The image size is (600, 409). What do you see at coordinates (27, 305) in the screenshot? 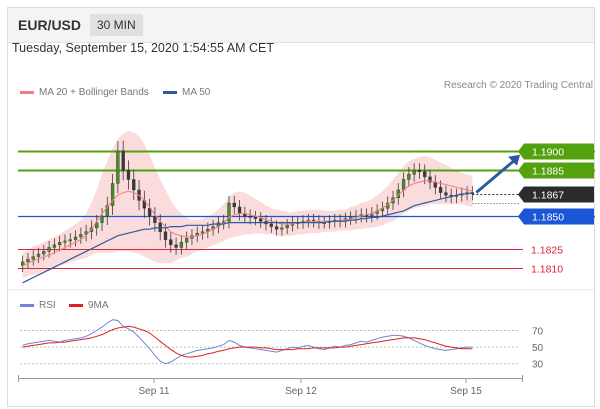
I see `legend-rsi-swatch` at bounding box center [27, 305].